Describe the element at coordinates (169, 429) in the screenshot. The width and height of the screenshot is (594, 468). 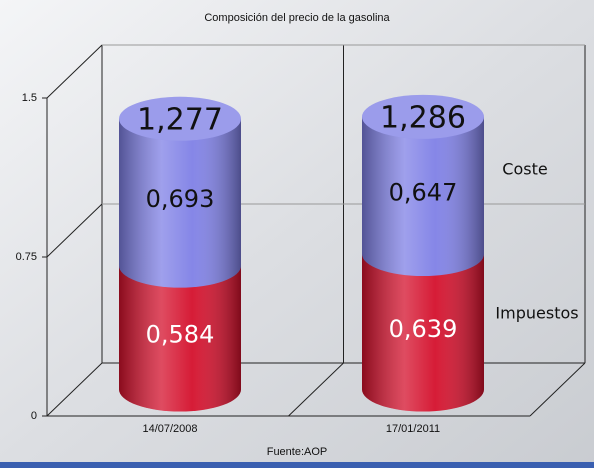
I see `x-tick-label: 14/07/2008` at that location.